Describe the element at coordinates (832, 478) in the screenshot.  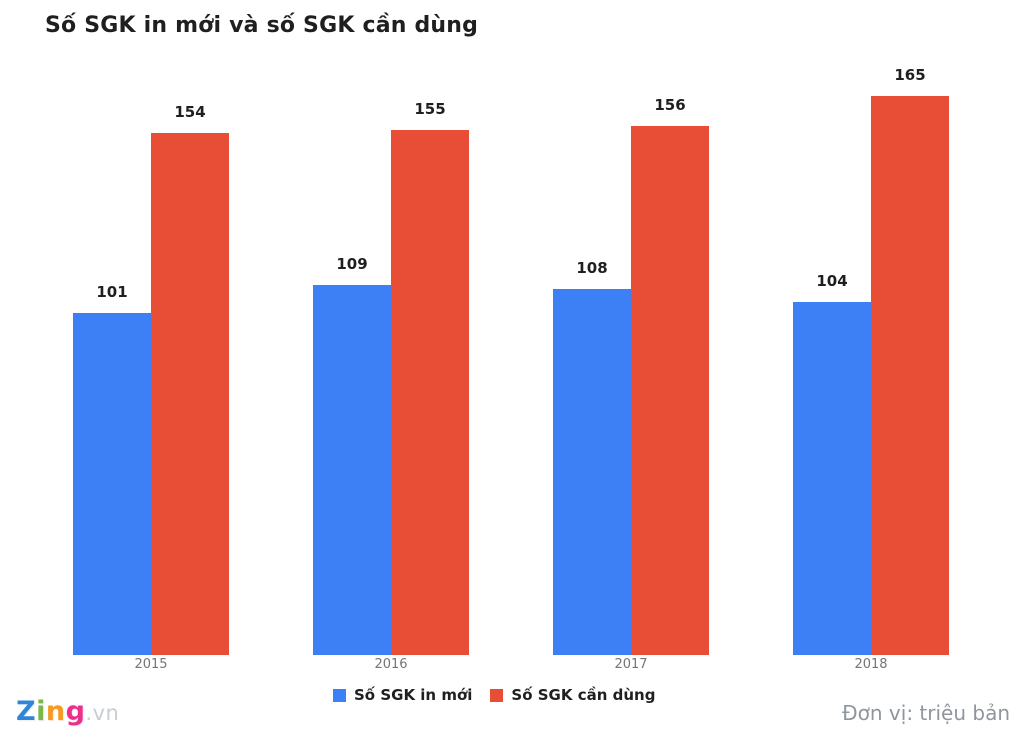
I see `bar-so-sgk-in-moi-2018` at that location.